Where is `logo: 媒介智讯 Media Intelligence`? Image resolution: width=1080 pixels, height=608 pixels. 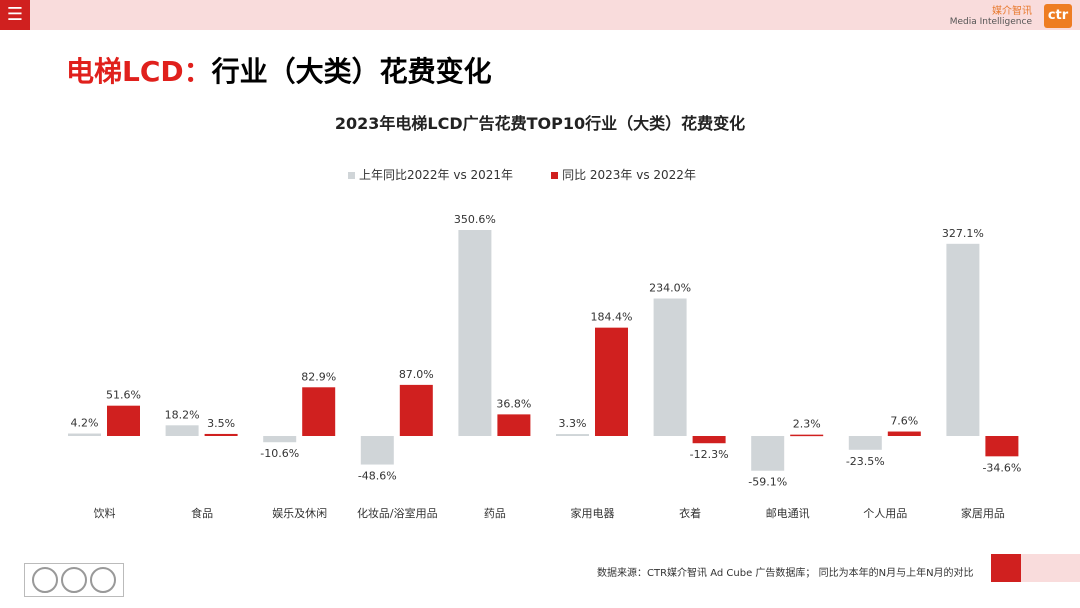 logo: 媒介智讯 Media Intelligence is located at coordinates (991, 17).